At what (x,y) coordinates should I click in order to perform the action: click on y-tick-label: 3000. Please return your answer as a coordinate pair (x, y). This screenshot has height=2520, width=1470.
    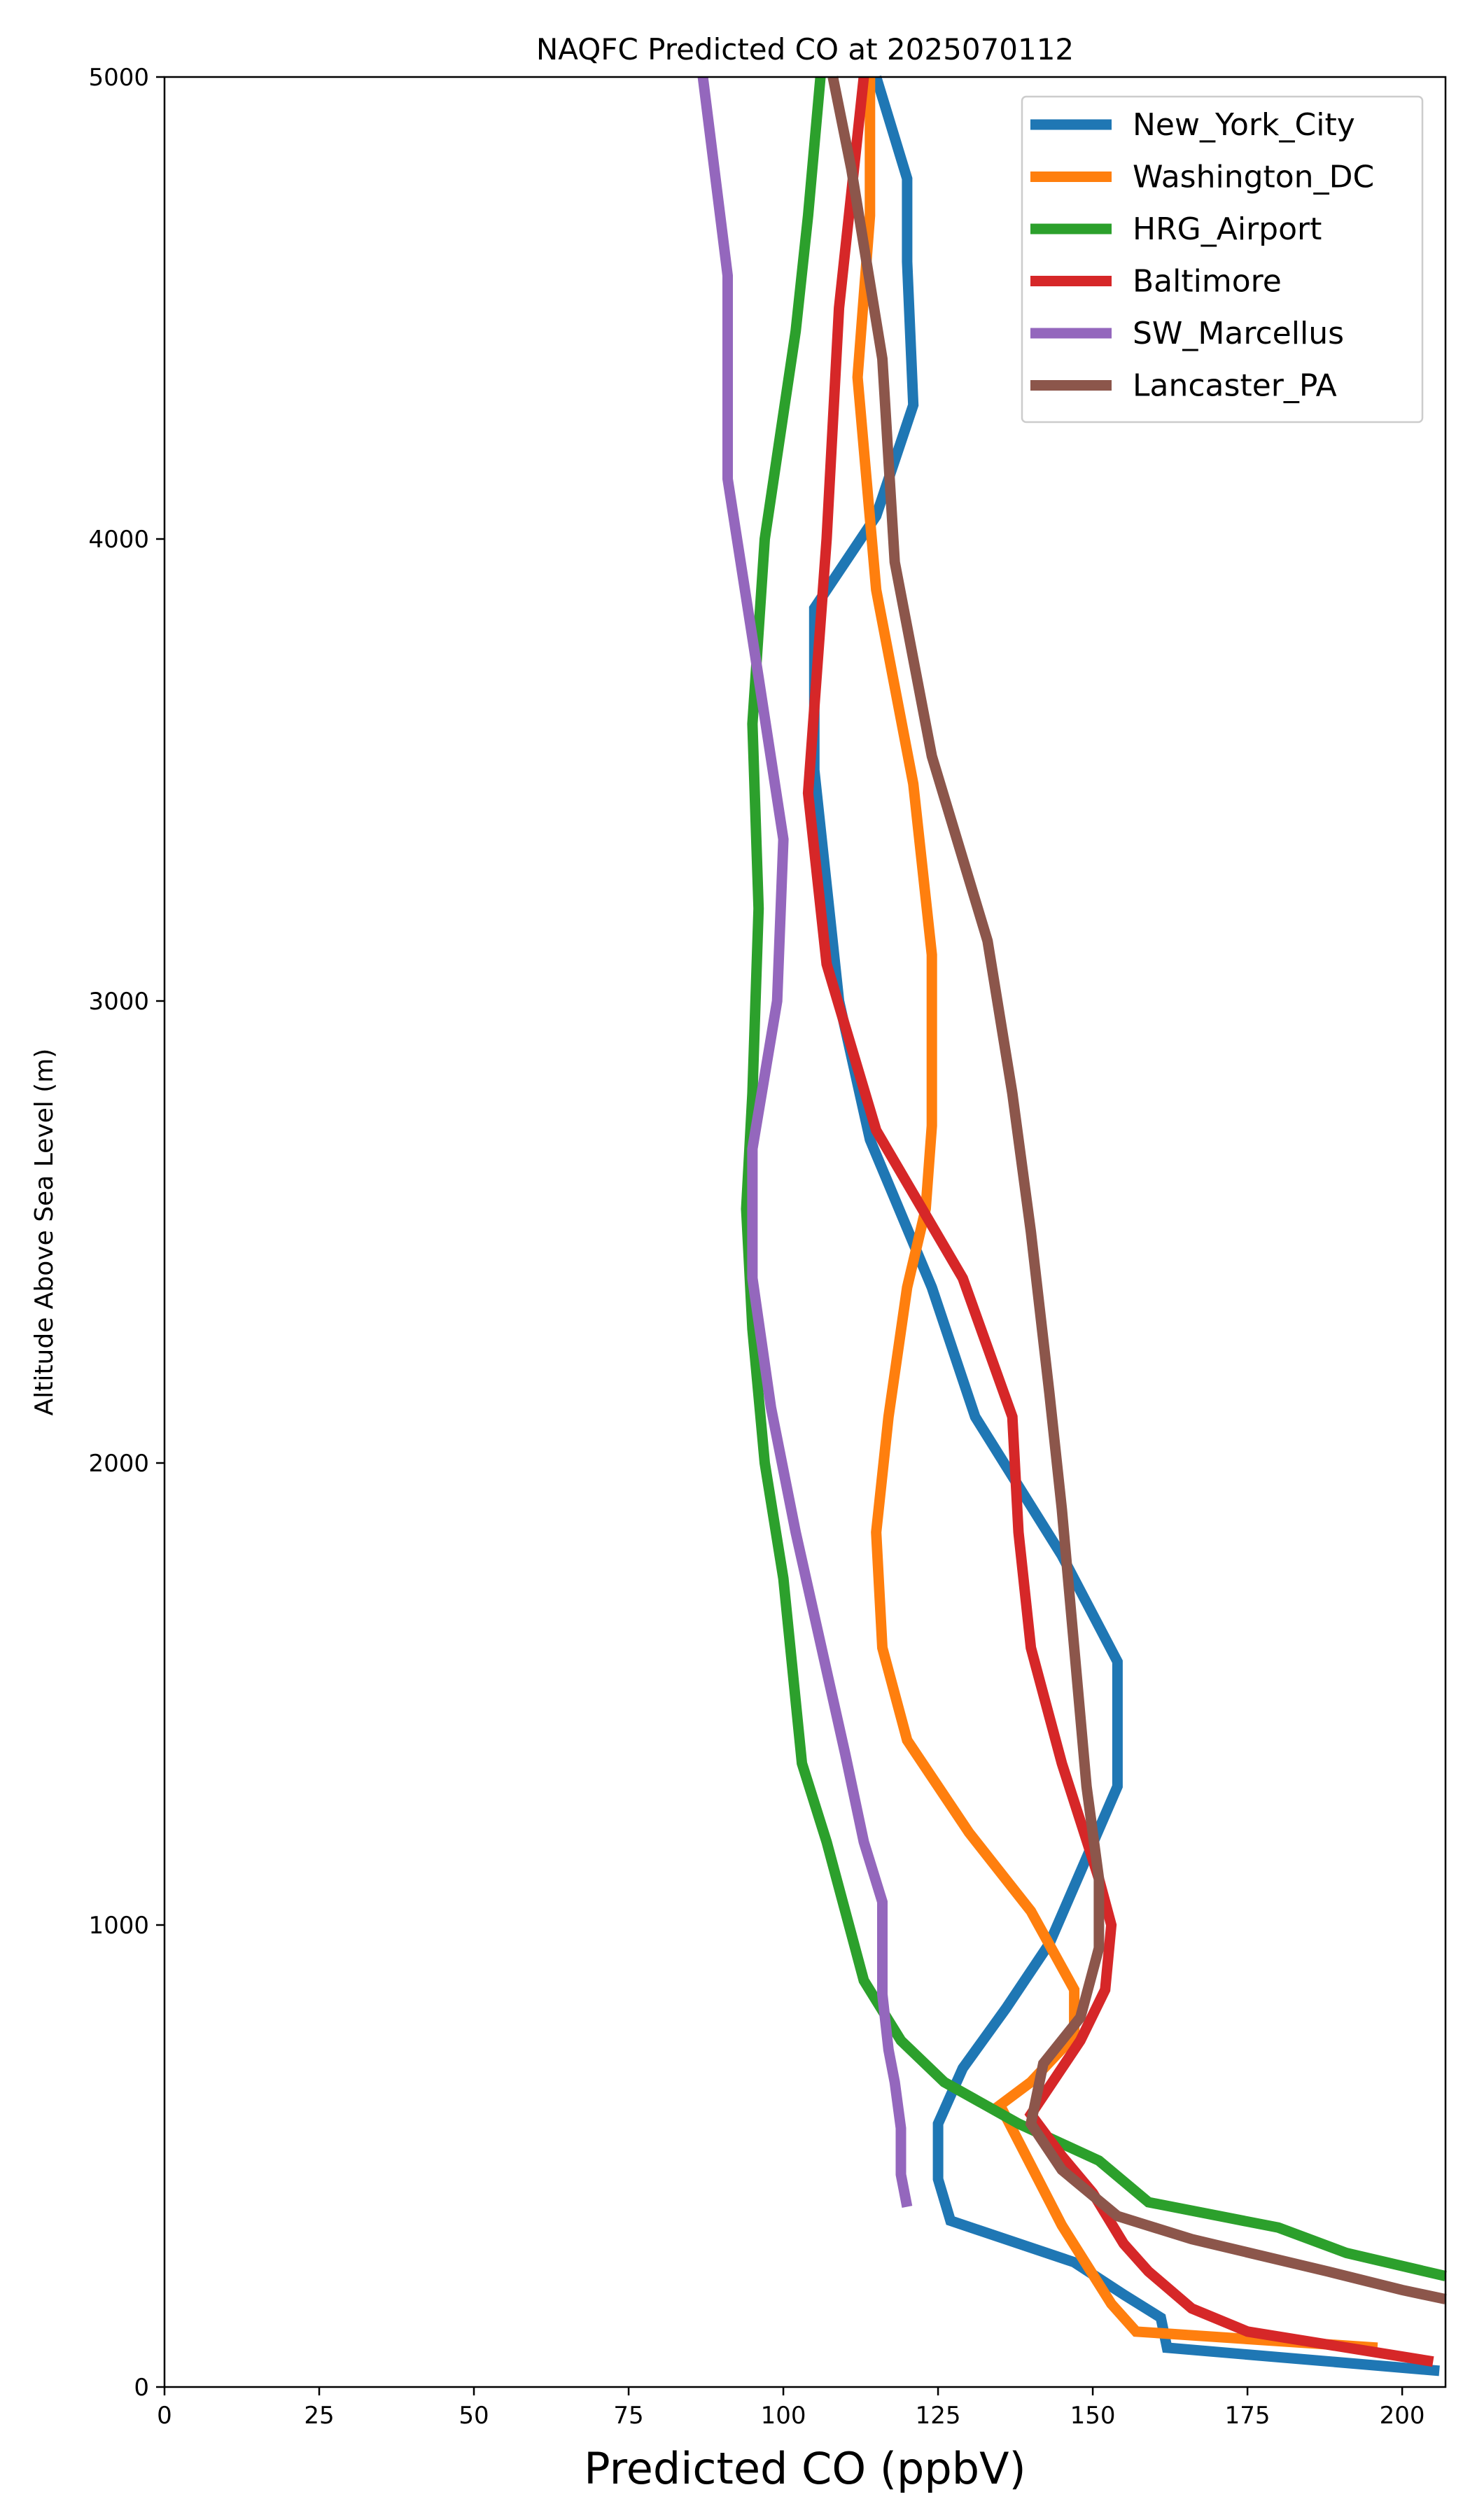
    Looking at the image, I should click on (118, 1002).